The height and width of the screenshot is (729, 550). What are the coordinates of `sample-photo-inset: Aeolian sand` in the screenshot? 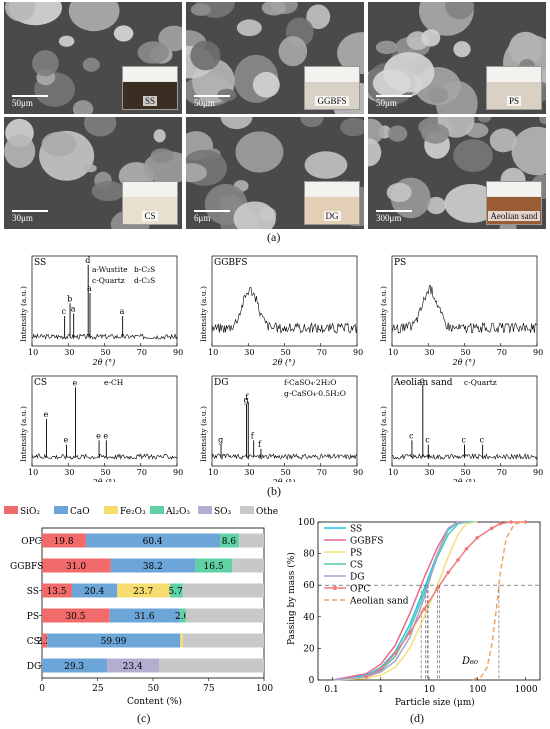 It's located at (514, 203).